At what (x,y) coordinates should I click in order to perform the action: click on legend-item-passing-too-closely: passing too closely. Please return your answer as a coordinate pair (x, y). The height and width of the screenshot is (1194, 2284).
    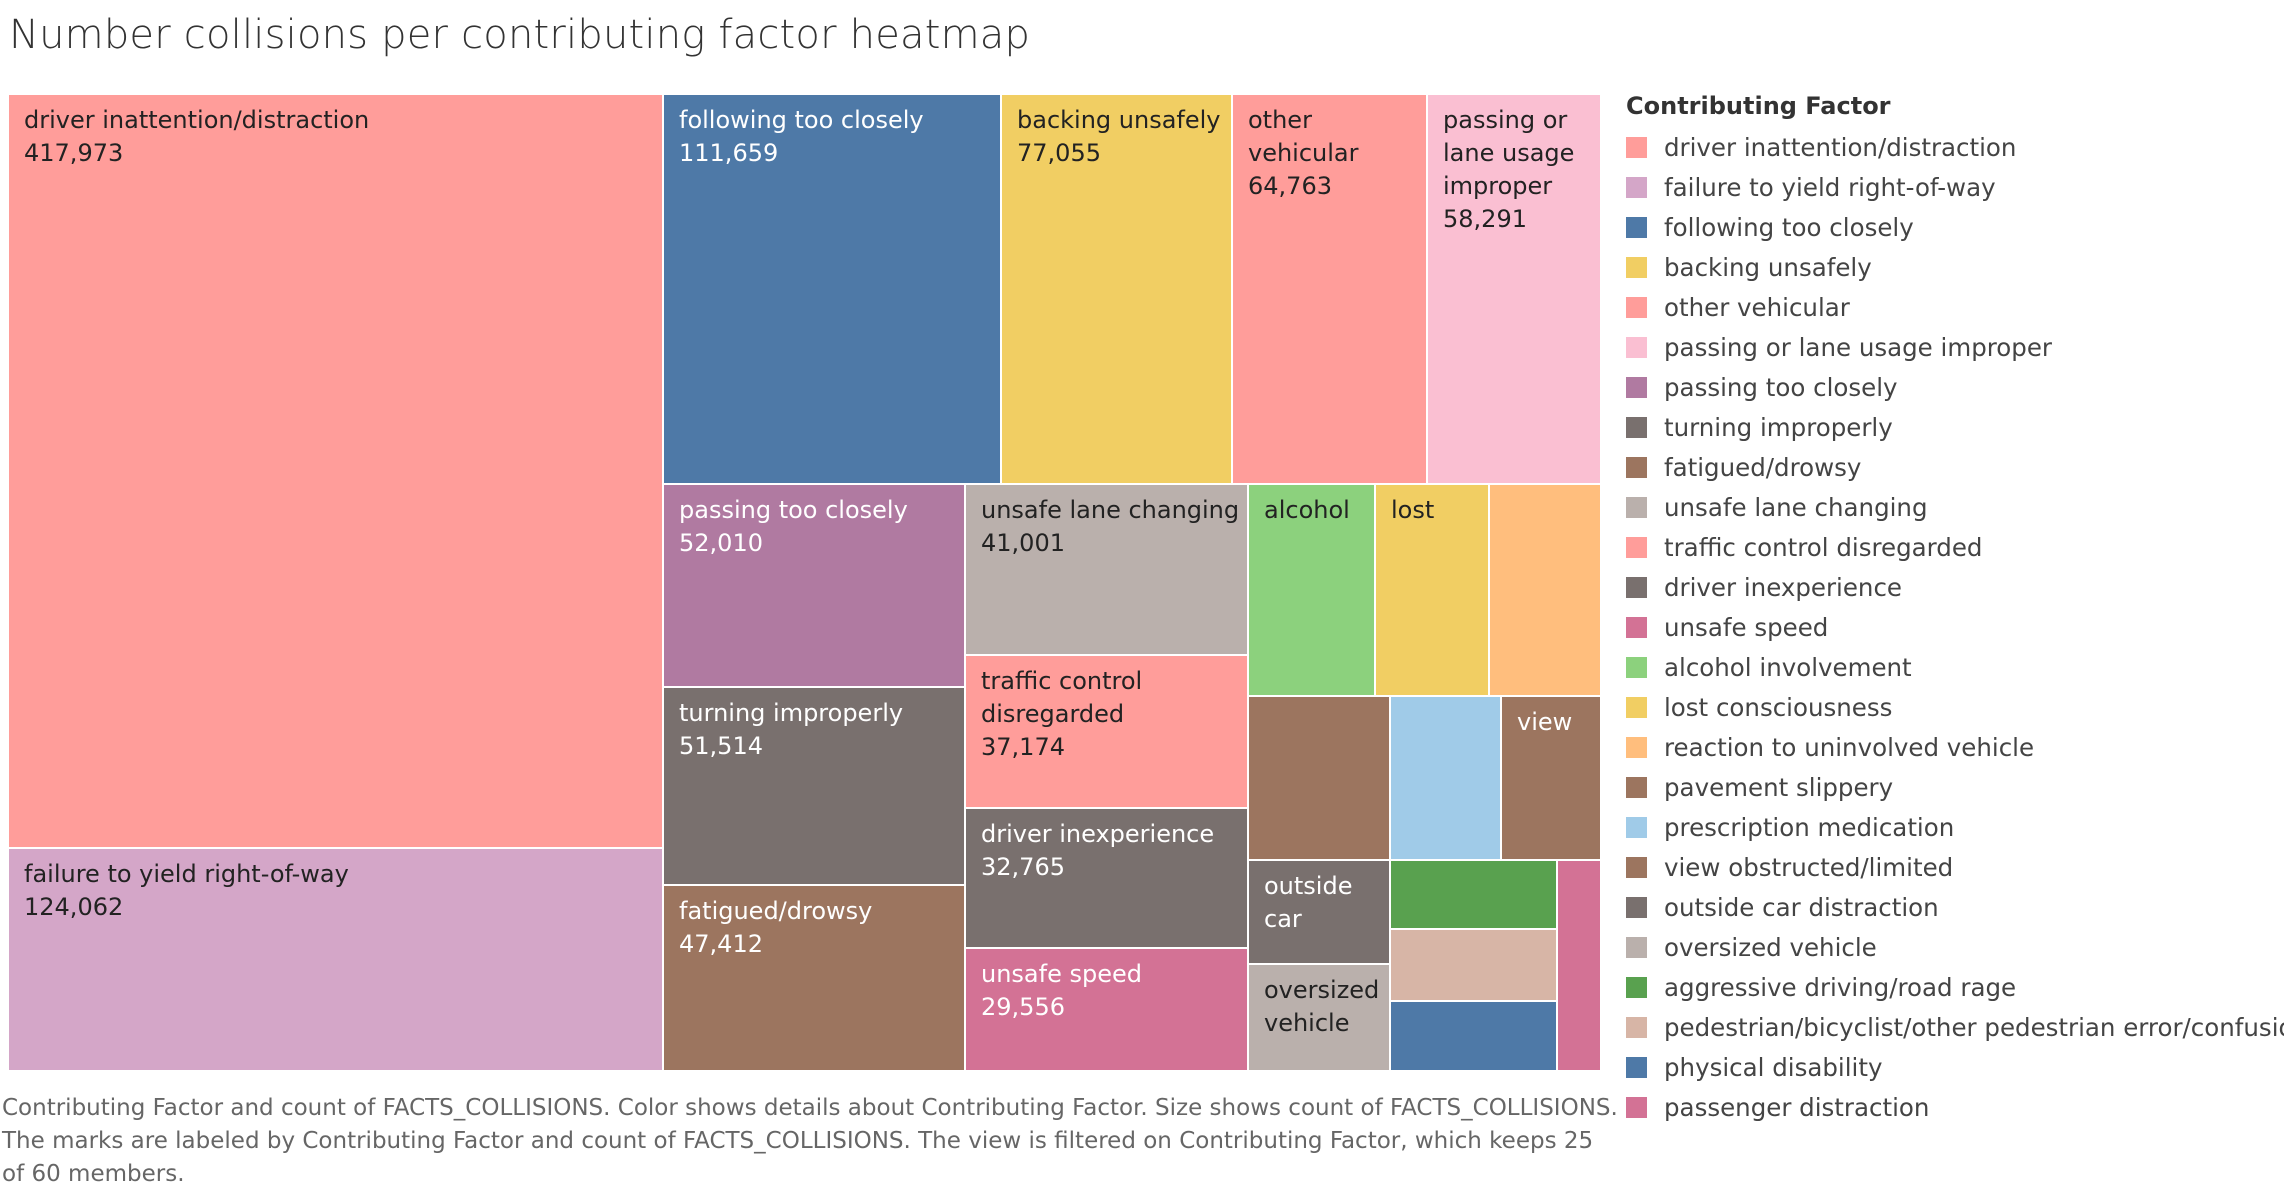
    Looking at the image, I should click on (1951, 387).